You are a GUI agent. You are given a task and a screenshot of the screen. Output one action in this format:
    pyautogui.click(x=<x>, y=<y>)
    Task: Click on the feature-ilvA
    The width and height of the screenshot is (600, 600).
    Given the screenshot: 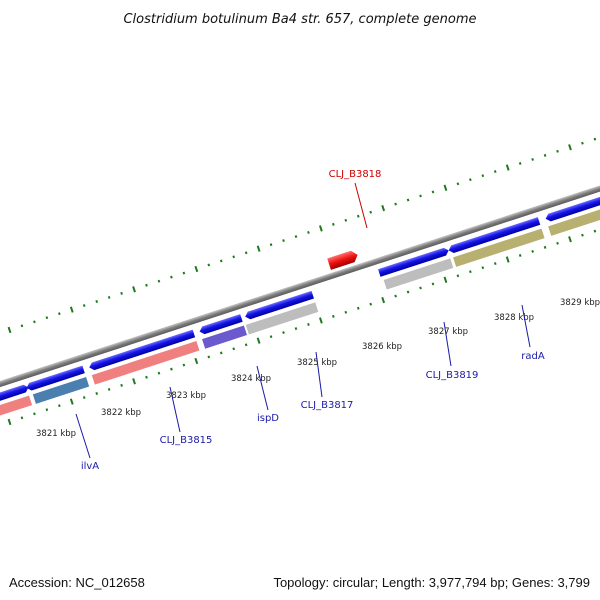 What is the action you would take?
    pyautogui.click(x=61, y=390)
    